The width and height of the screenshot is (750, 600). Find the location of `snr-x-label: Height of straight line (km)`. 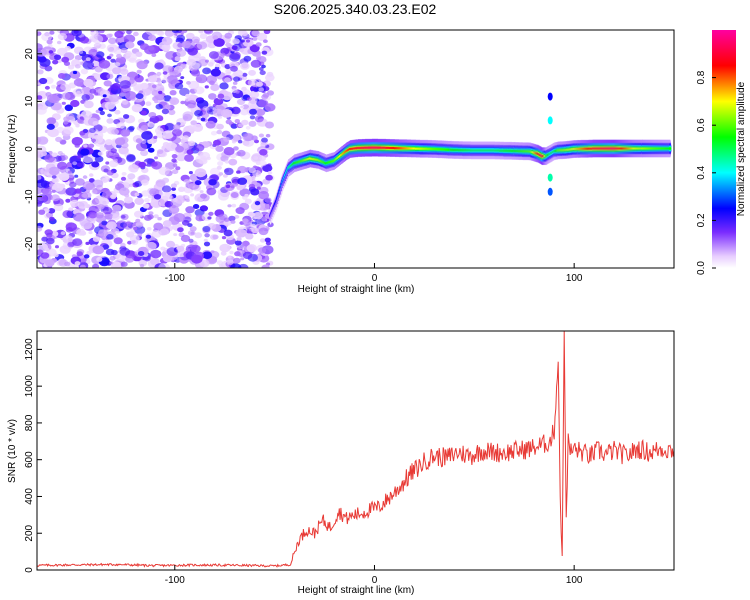

snr-x-label: Height of straight line (km) is located at coordinates (356, 590).